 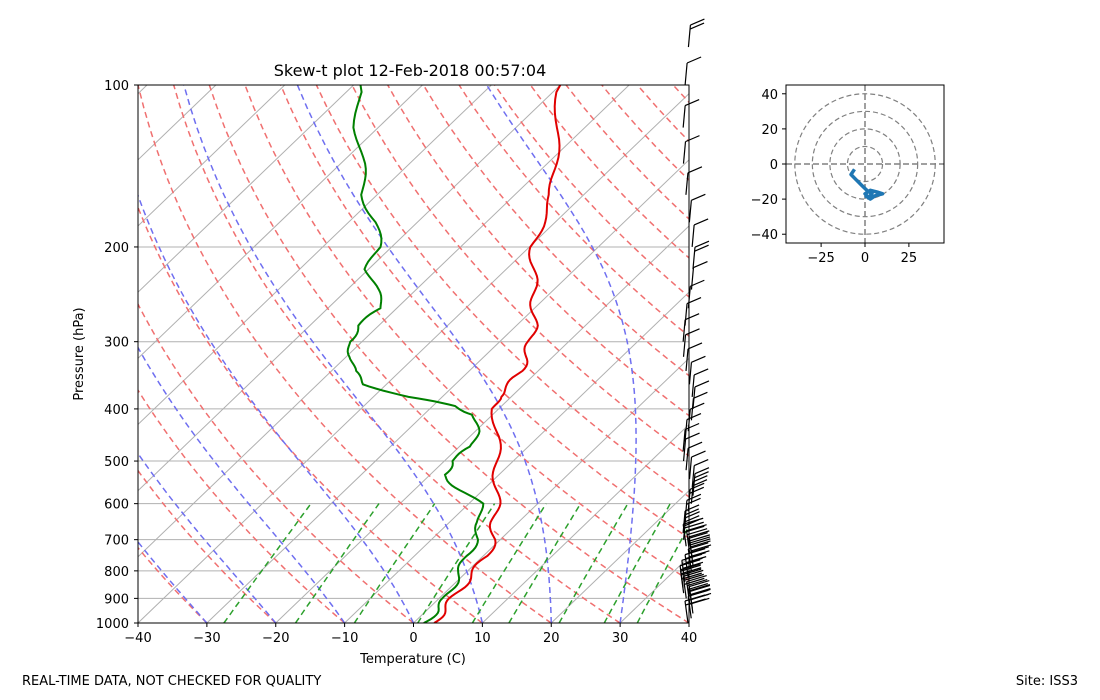 What do you see at coordinates (275, 638) in the screenshot?
I see `x-tick-label: −20` at bounding box center [275, 638].